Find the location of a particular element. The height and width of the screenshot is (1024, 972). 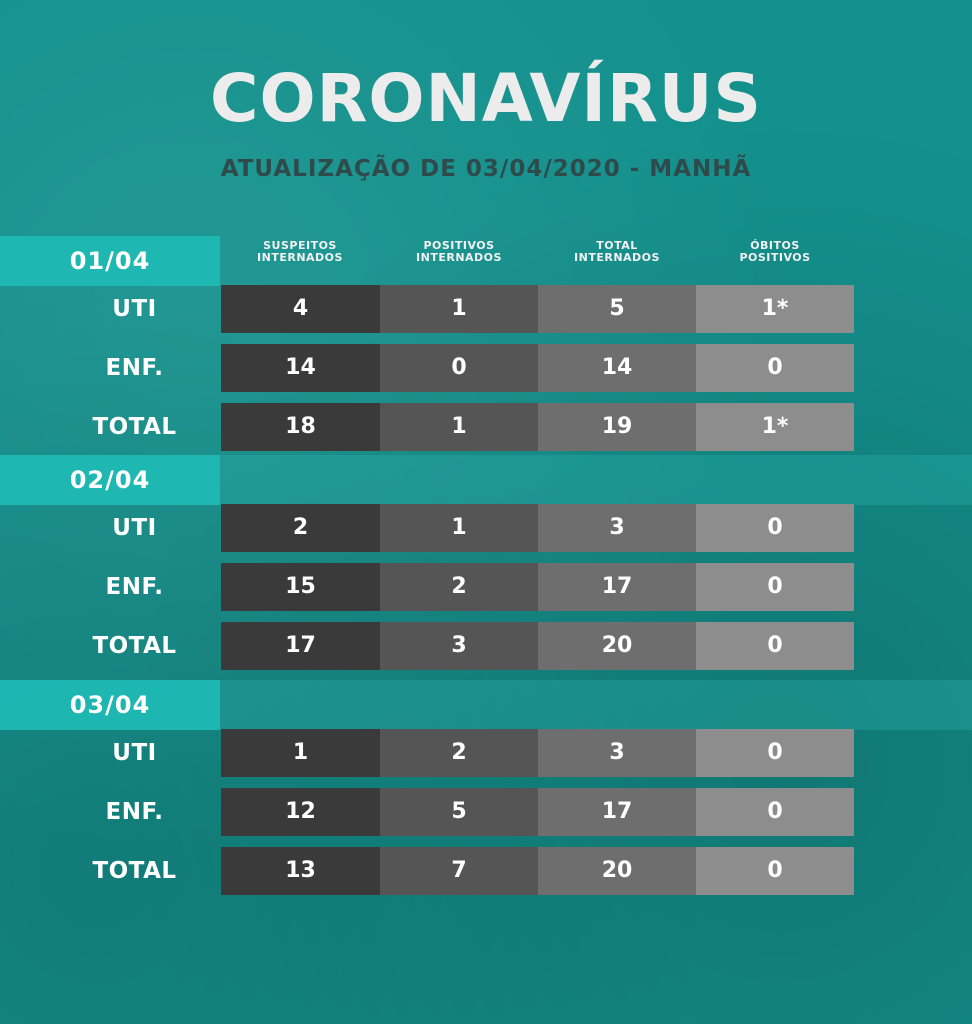

cell-positivos-internados: 5 is located at coordinates (459, 812).